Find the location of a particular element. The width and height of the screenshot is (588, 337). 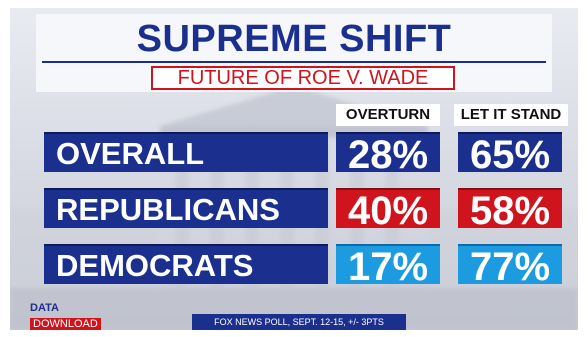

page-title: SUPREME SHIFT is located at coordinates (294, 39).